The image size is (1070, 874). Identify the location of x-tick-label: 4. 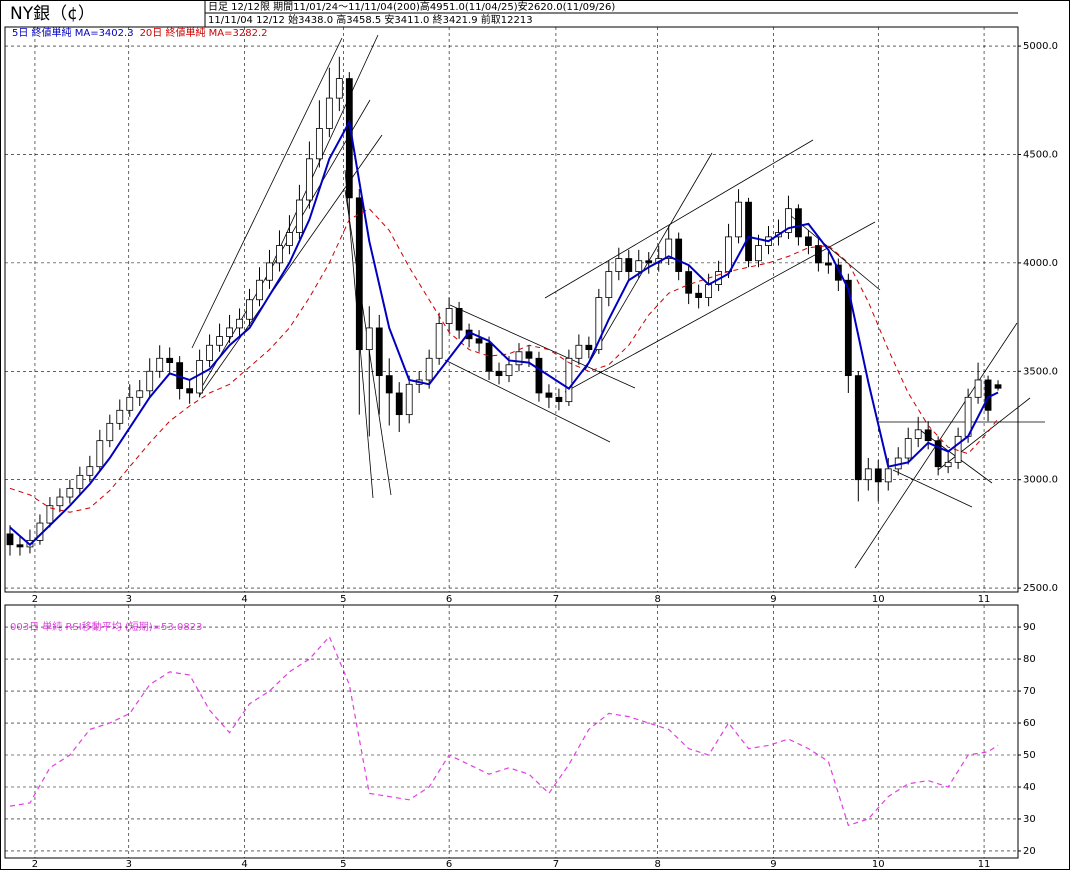
(244, 599).